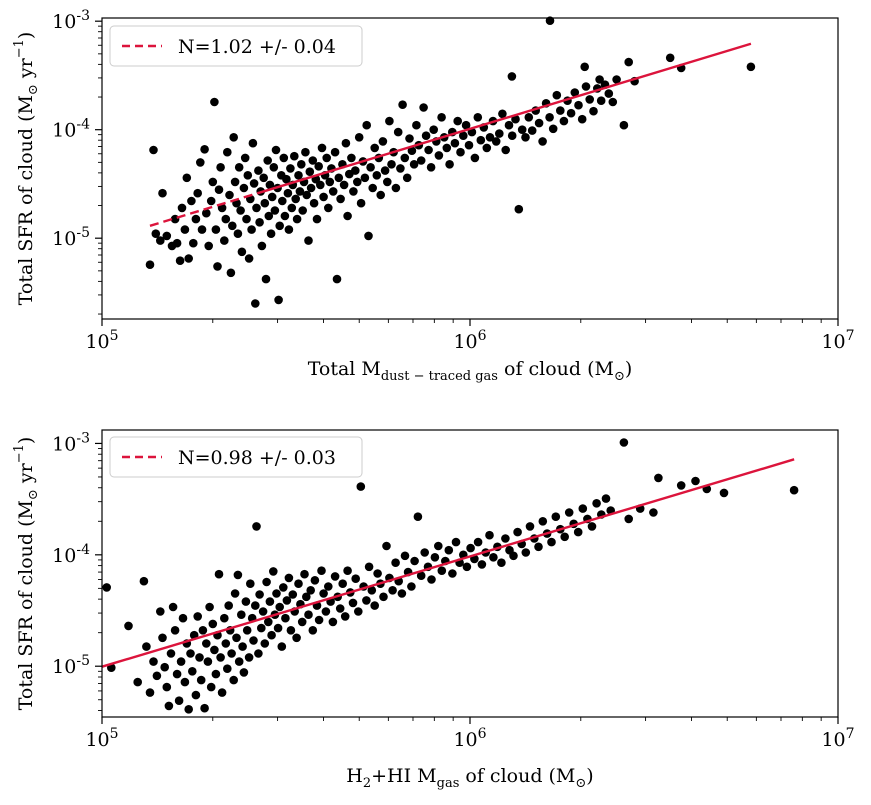 Image resolution: width=871 pixels, height=805 pixels. I want to click on y-axis: 10-5 10-4 10-3, so click(77, 570).